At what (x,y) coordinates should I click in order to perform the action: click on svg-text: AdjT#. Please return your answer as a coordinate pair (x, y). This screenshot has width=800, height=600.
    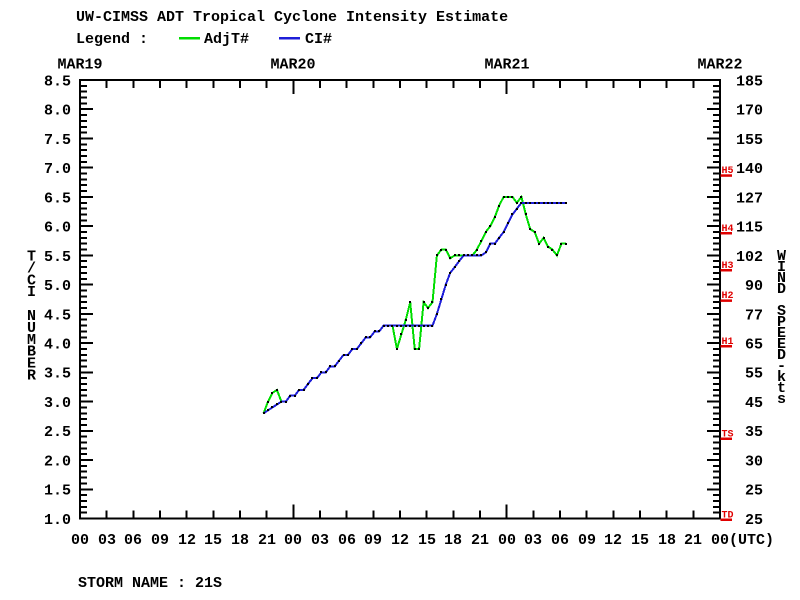
    Looking at the image, I should click on (226, 39).